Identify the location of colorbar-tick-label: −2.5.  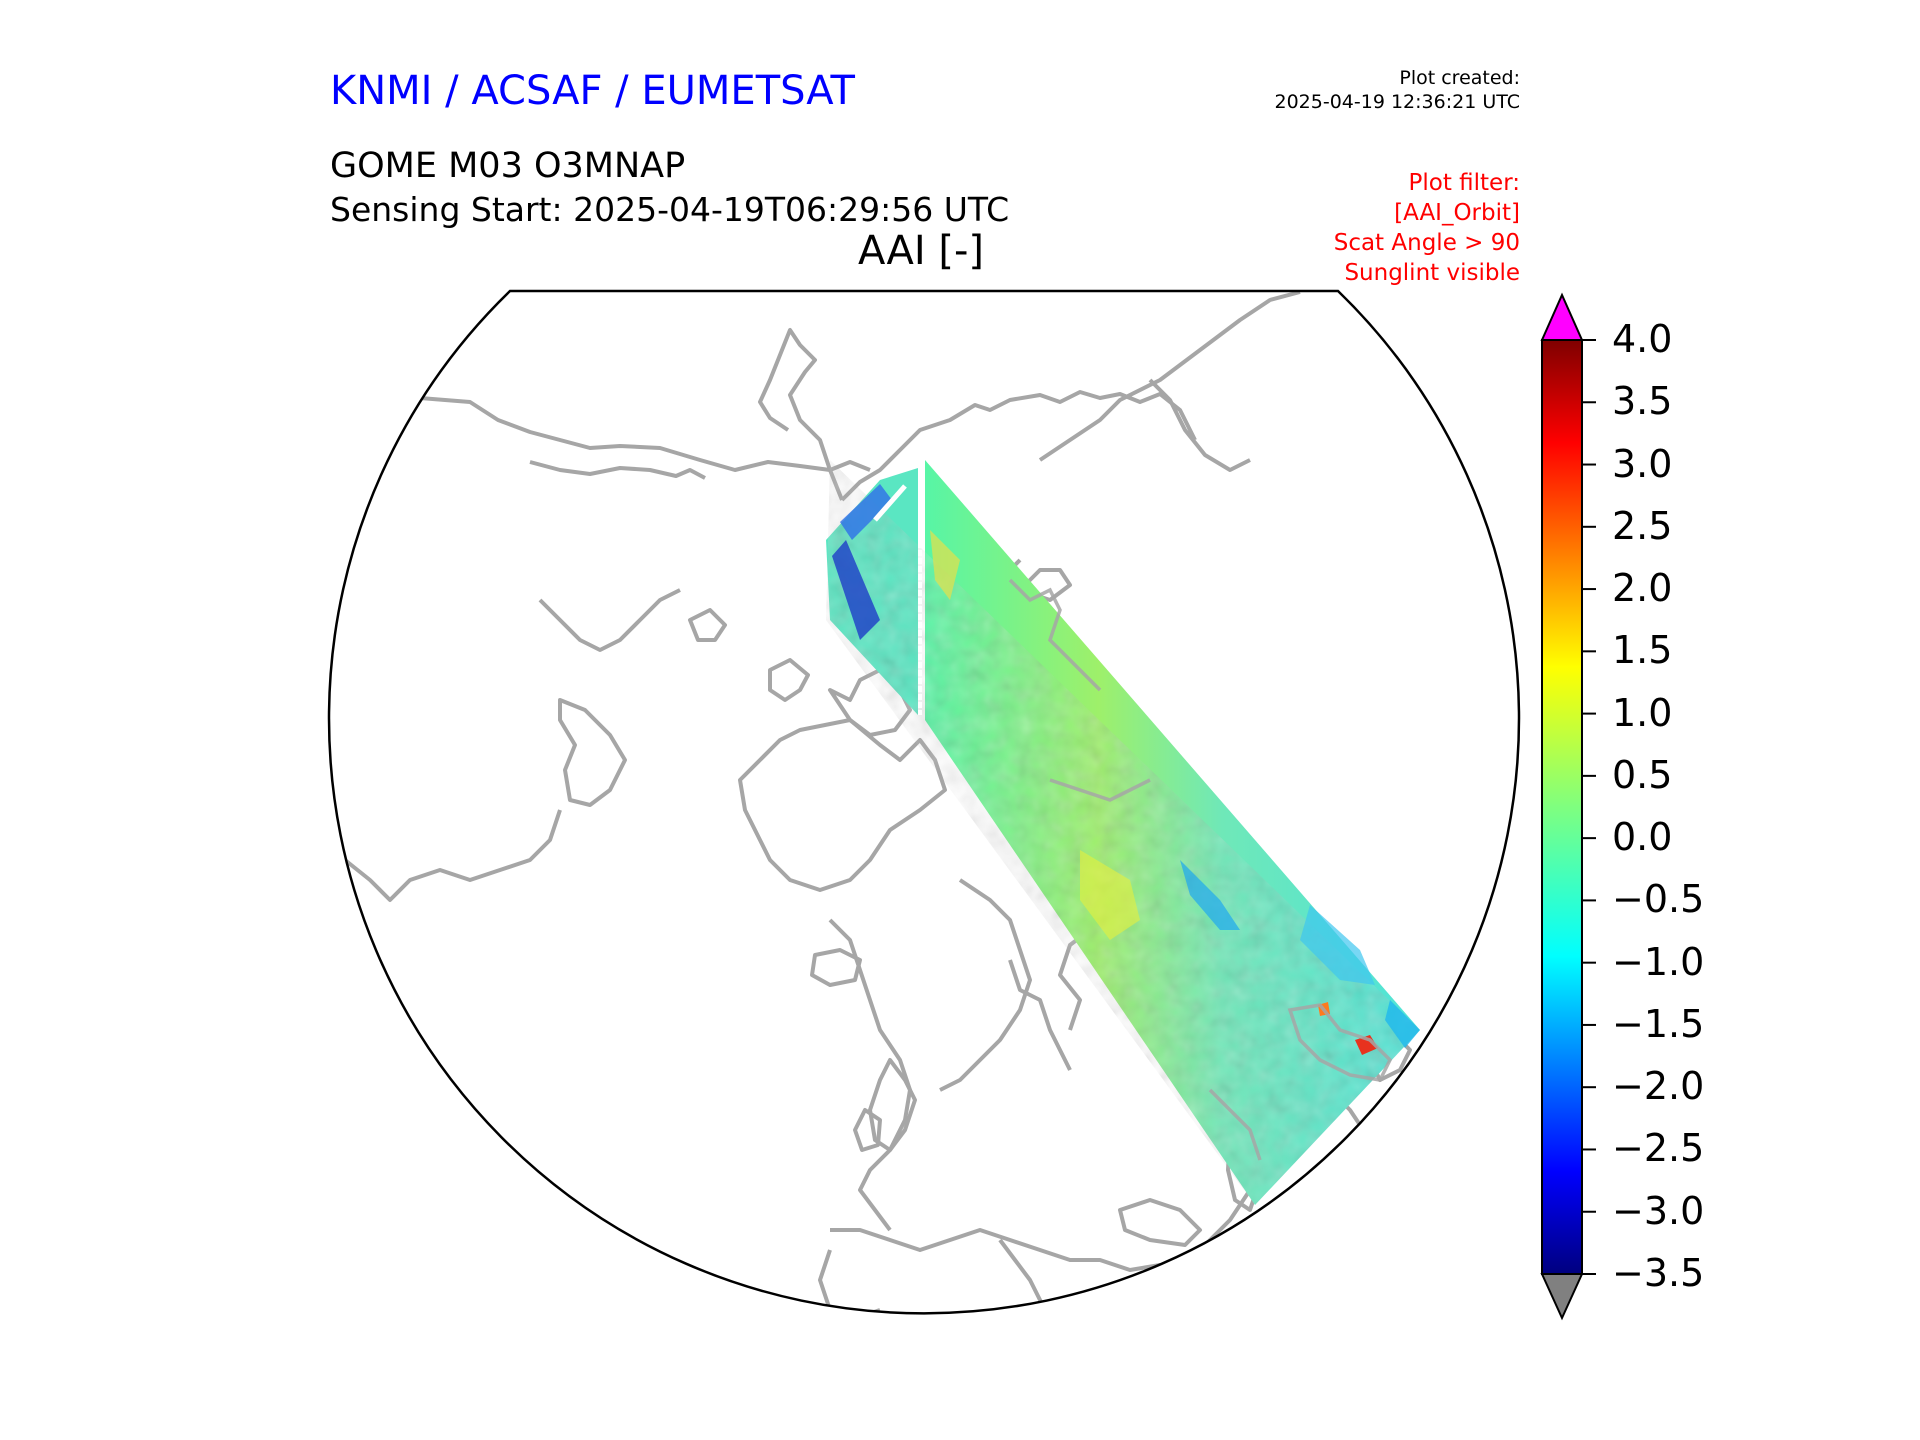
(1658, 1148).